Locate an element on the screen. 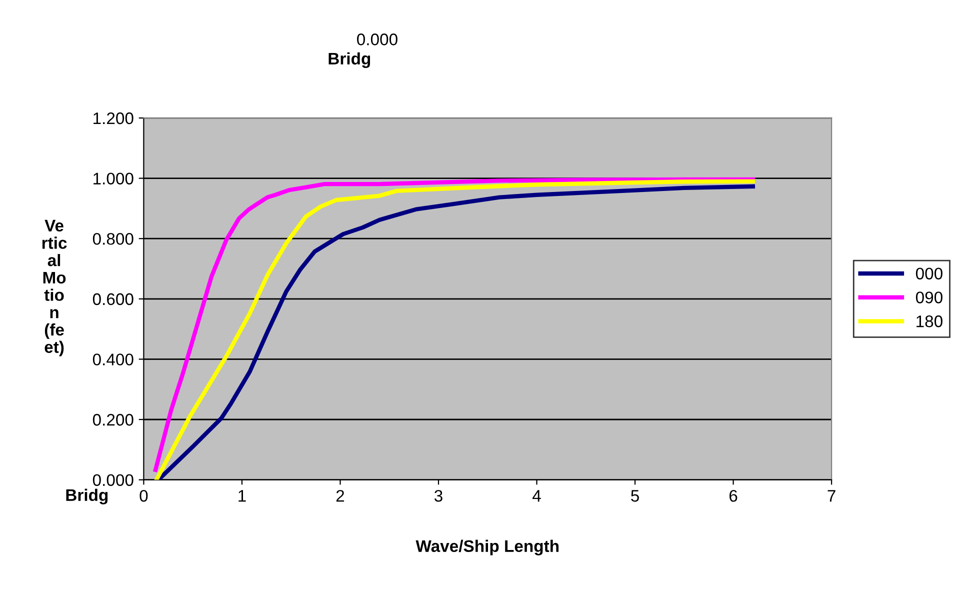 This screenshot has width=958, height=602. x-tick-label: 3 is located at coordinates (438, 496).